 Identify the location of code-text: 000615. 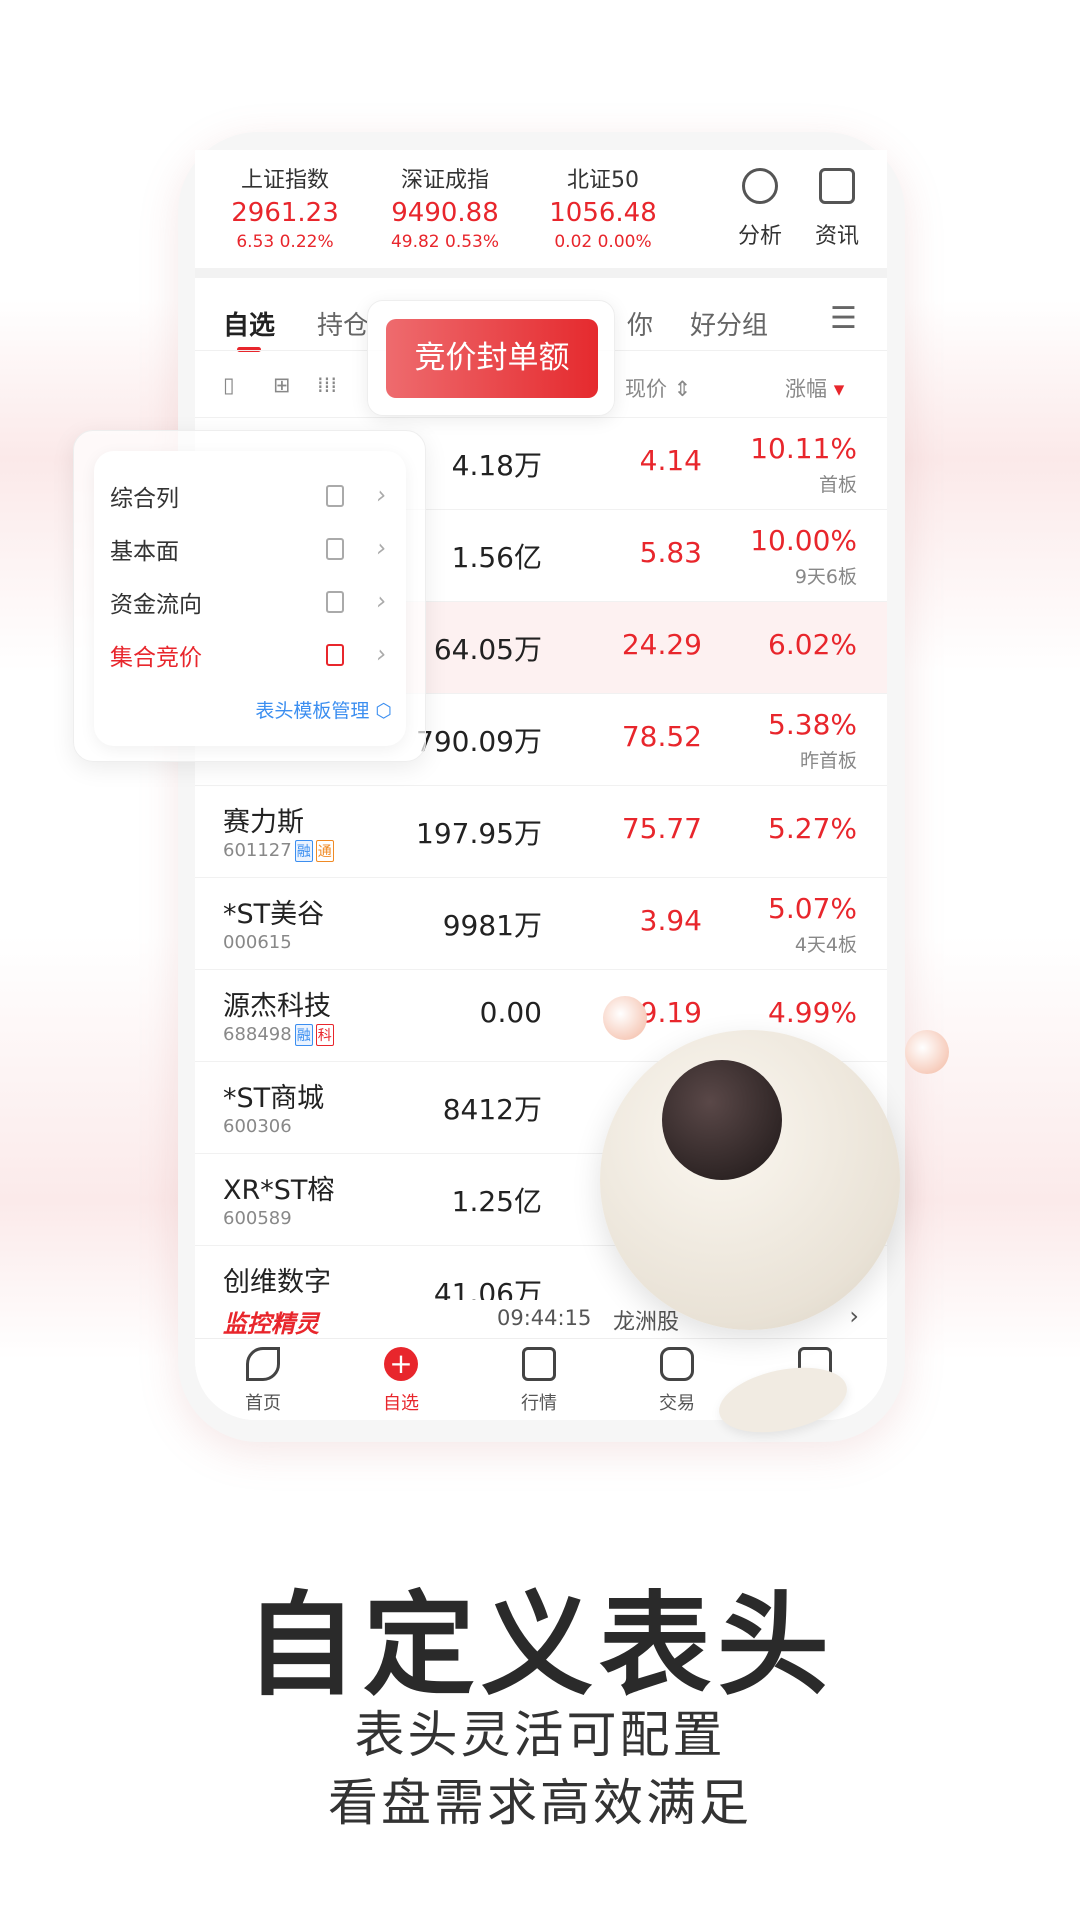
(257, 942).